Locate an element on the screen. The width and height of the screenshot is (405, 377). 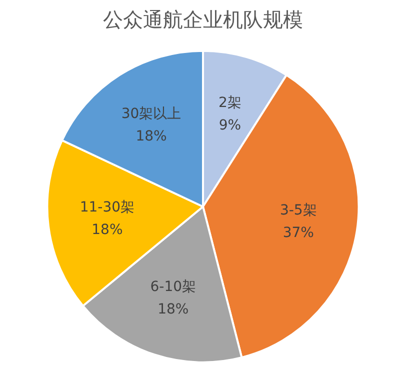
data-label: 9% is located at coordinates (230, 125).